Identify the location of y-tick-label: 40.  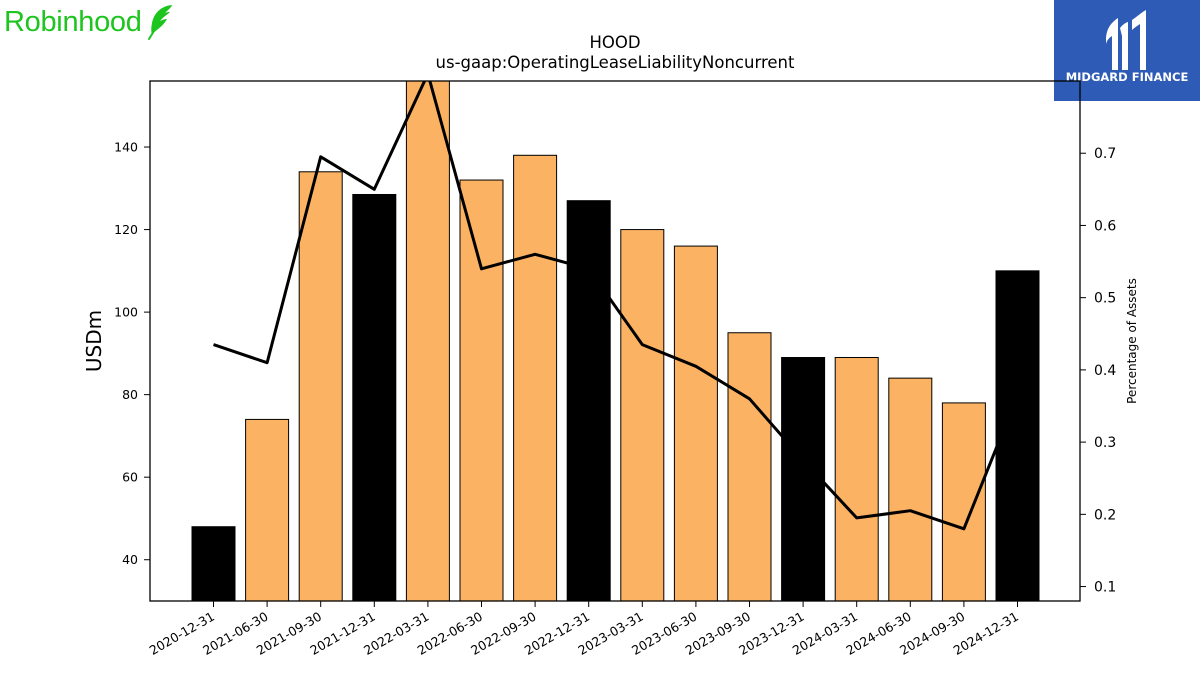
(130, 559).